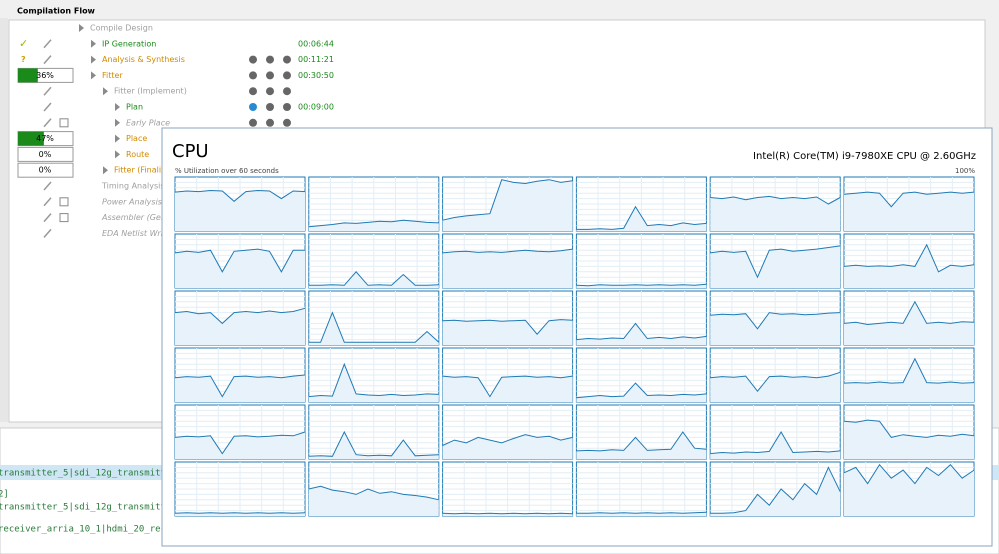  I want to click on task-name: Early Place, so click(148, 122).